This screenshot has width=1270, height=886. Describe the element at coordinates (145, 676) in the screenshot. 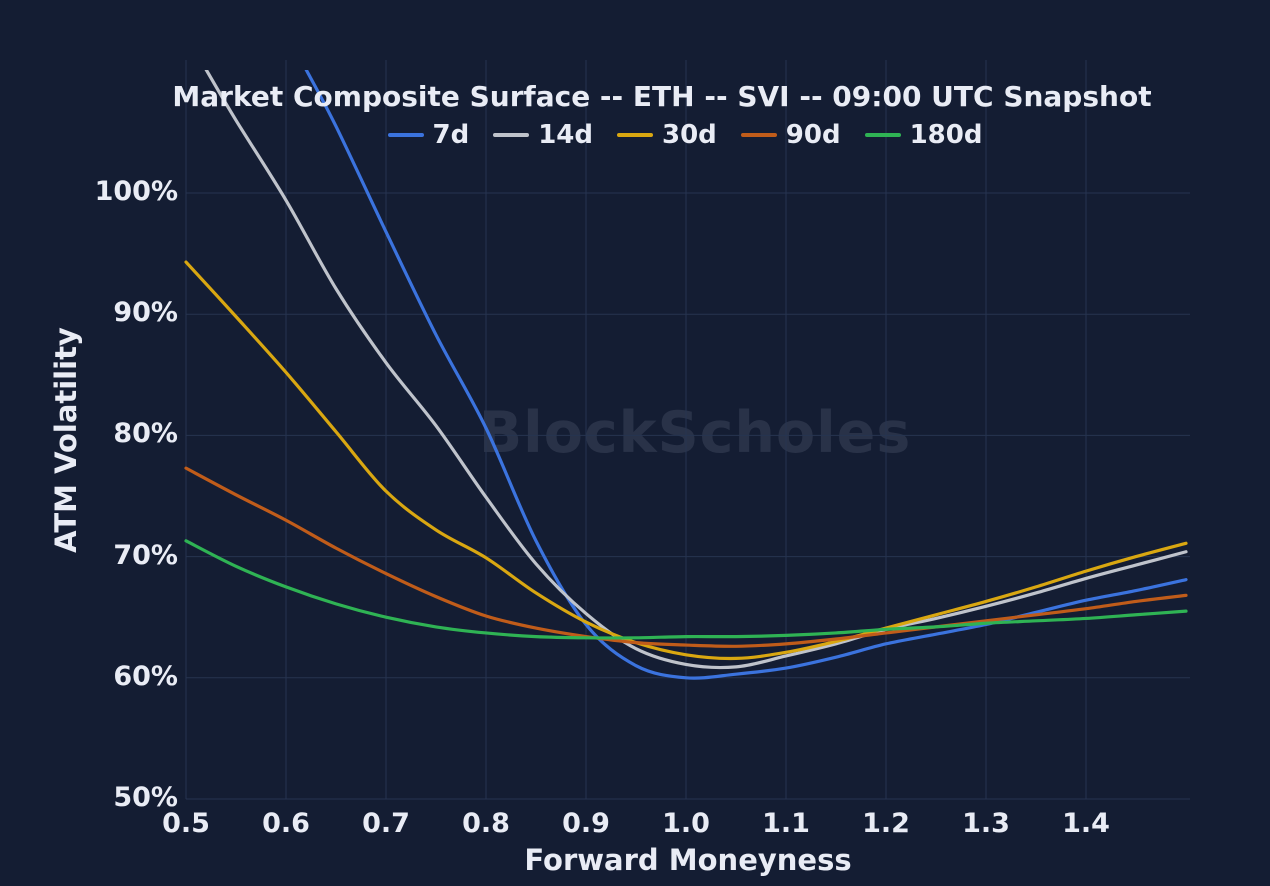

I see `y-tick-60%: 60%` at that location.